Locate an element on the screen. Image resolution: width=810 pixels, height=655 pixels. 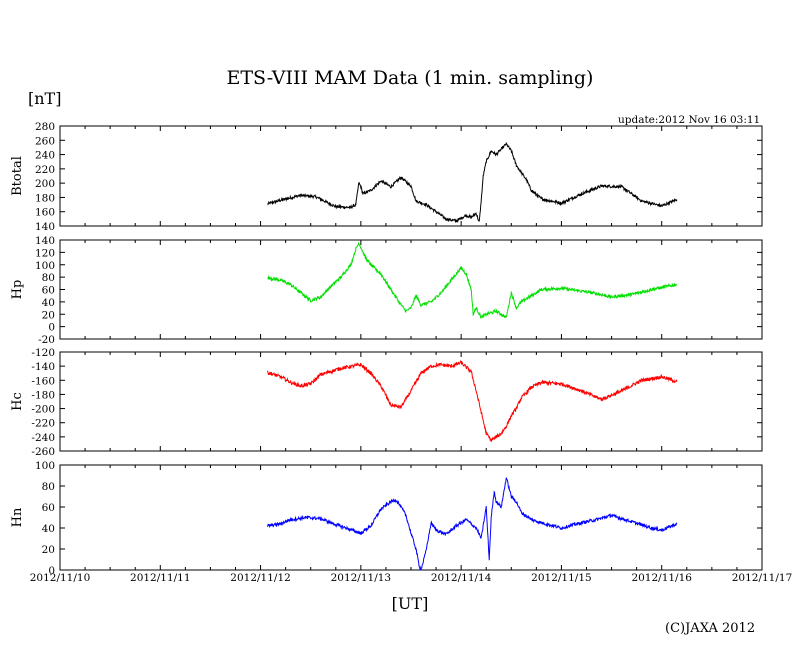
y-tick-label: -260 is located at coordinates (43, 452).